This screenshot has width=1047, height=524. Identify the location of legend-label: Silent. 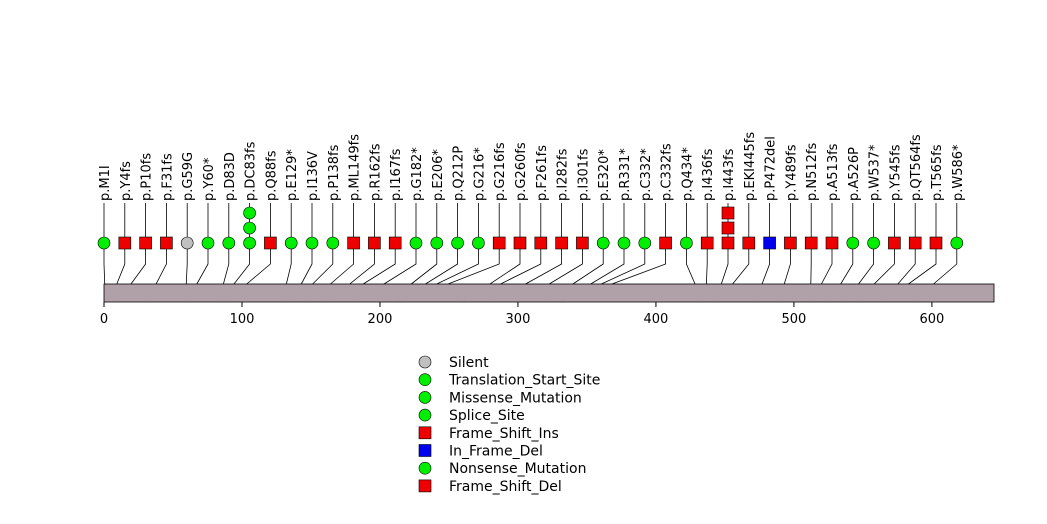
(469, 363).